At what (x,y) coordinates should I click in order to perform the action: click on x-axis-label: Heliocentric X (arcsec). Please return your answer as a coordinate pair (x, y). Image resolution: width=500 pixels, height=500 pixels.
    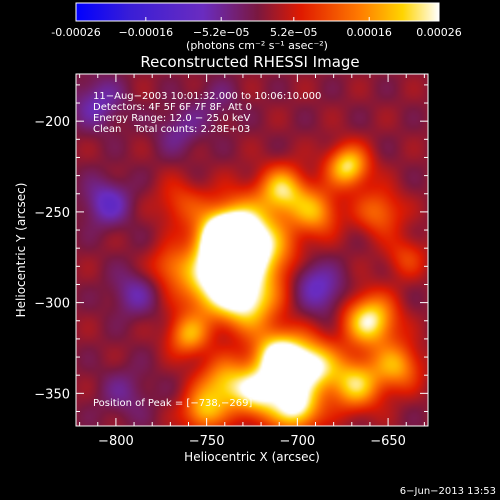
    Looking at the image, I should click on (252, 457).